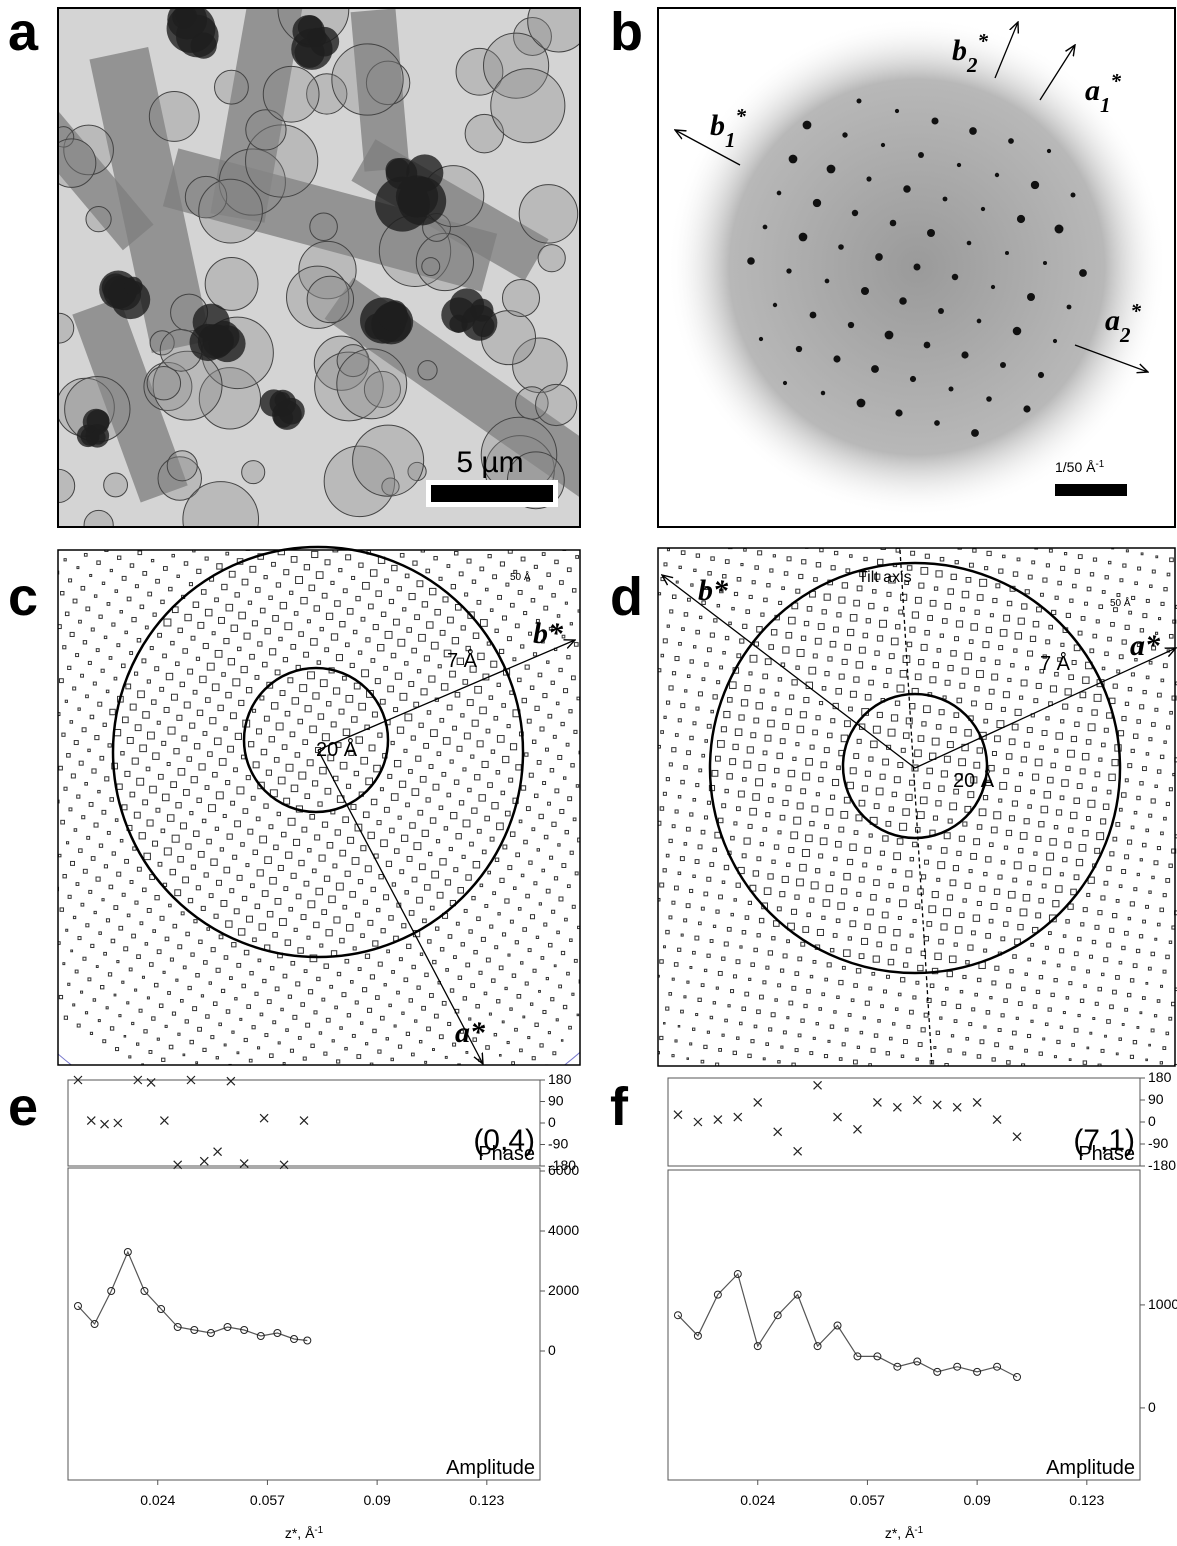  I want to click on vector-label-part: b, so click(717, 125).